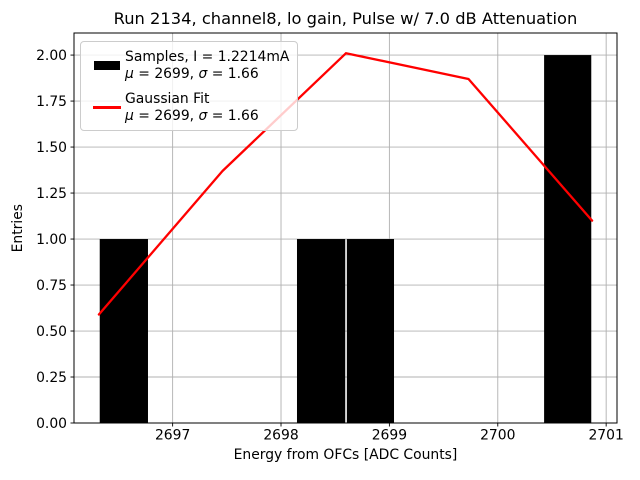 Image resolution: width=640 pixels, height=480 pixels. I want to click on legend-entry-samples: Samples, I = 1.2214mA μ = 2699, σ = 1.66, so click(188, 65).